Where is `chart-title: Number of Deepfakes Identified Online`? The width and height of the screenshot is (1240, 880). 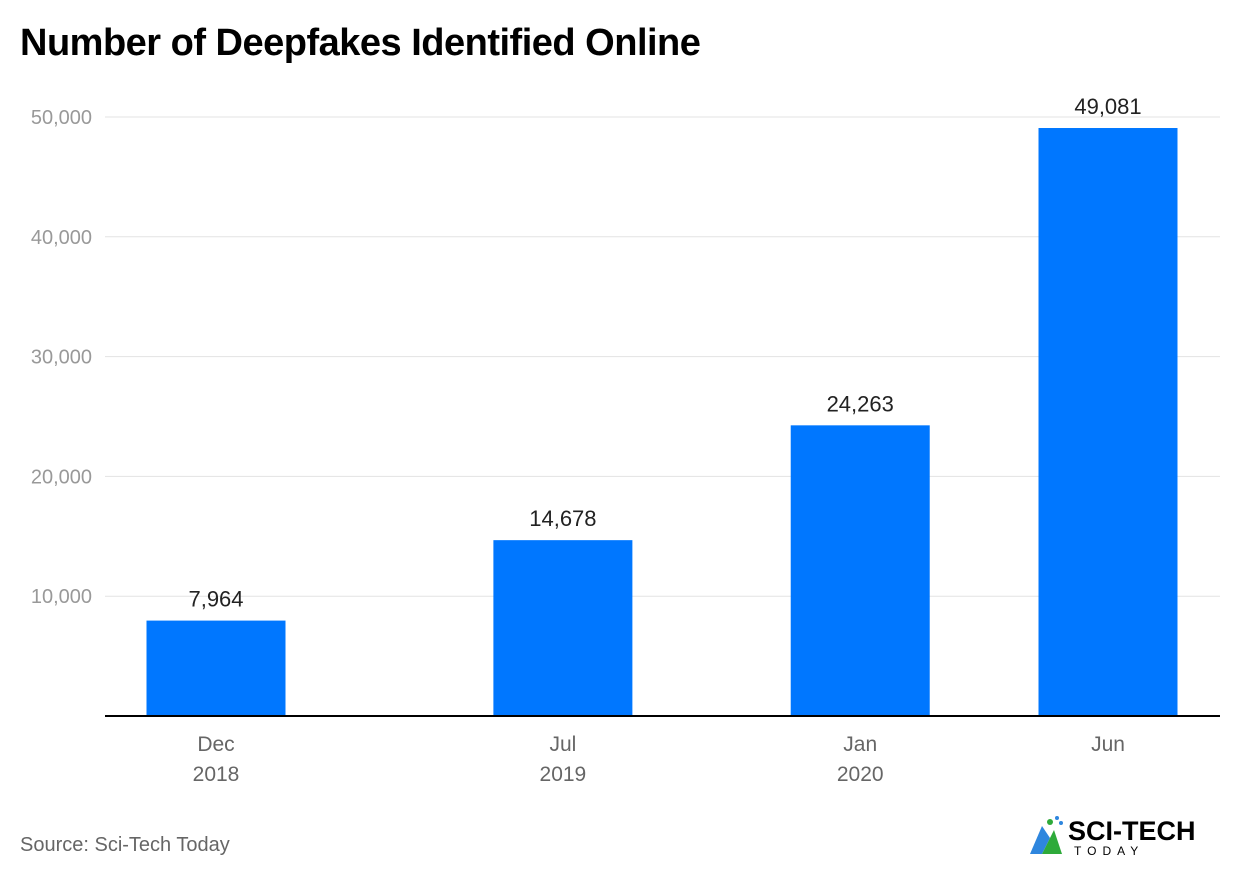
chart-title: Number of Deepfakes Identified Online is located at coordinates (360, 43).